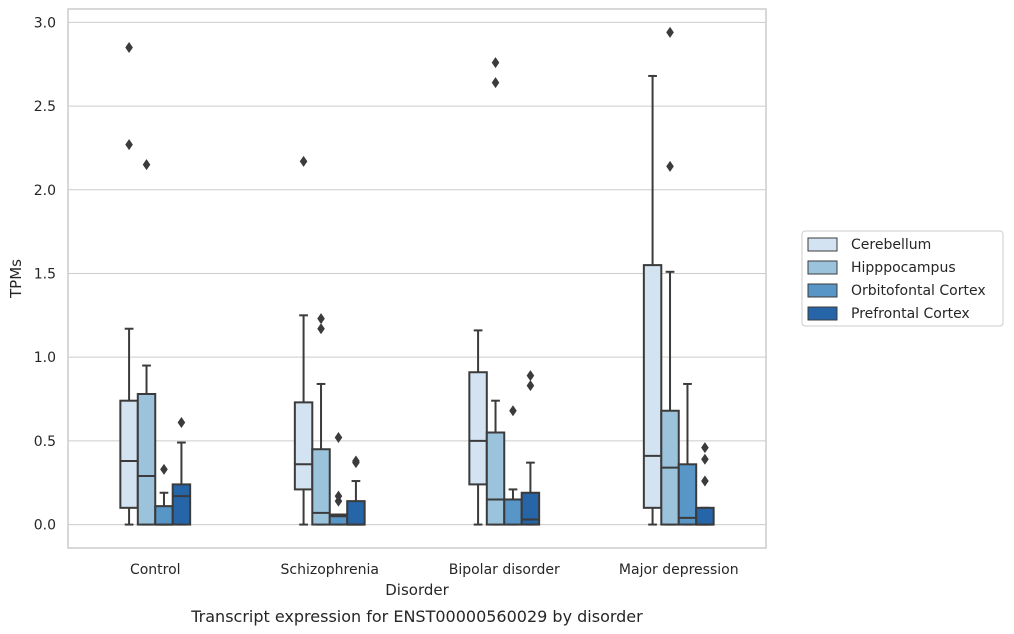 Image resolution: width=1014 pixels, height=634 pixels. Describe the element at coordinates (16, 279) in the screenshot. I see `y-axis-label: TPMs` at that location.